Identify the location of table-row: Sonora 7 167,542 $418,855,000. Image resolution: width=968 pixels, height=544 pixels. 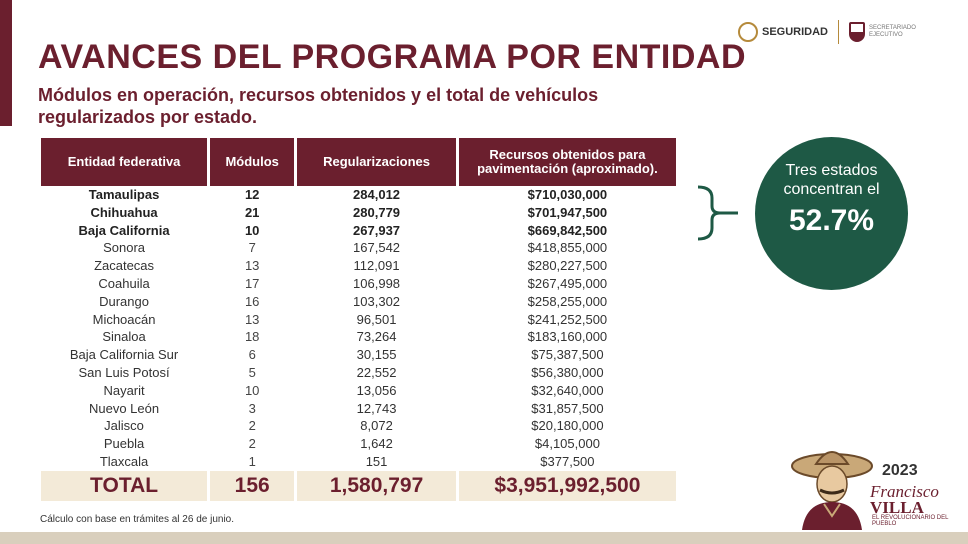
(358, 248).